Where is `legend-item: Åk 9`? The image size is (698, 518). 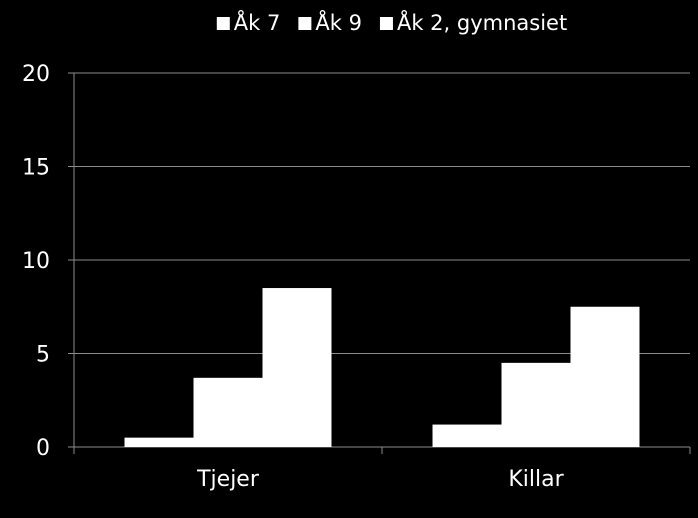
legend-item: Åk 9 is located at coordinates (330, 22).